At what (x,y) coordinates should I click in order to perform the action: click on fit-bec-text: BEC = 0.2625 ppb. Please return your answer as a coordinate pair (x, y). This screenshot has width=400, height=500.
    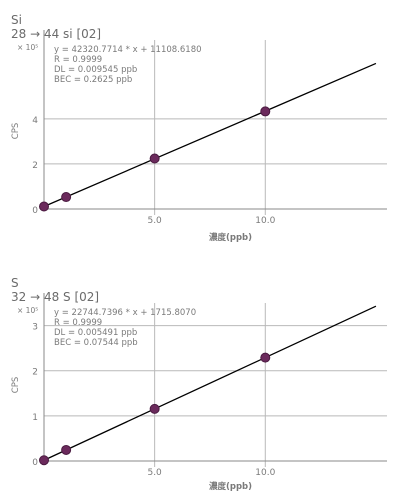
    Looking at the image, I should click on (93, 80).